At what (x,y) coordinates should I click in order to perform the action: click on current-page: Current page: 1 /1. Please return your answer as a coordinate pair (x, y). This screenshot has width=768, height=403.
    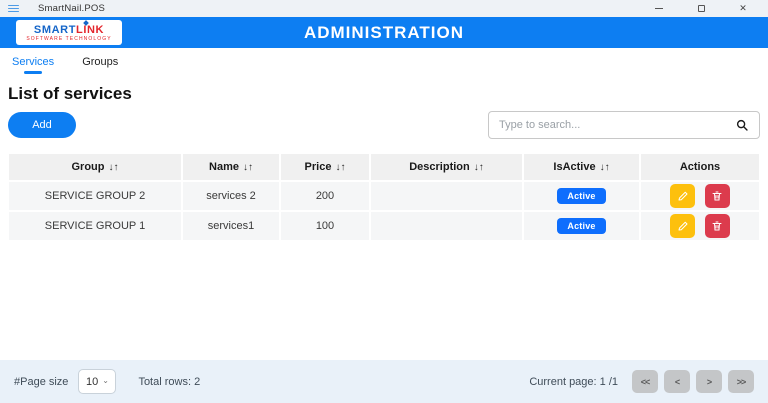
    Looking at the image, I should click on (573, 381).